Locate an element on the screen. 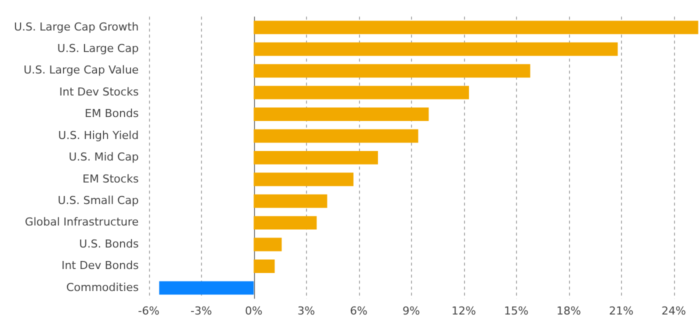  y-tick-label: Global Infrastructure is located at coordinates (81, 222).